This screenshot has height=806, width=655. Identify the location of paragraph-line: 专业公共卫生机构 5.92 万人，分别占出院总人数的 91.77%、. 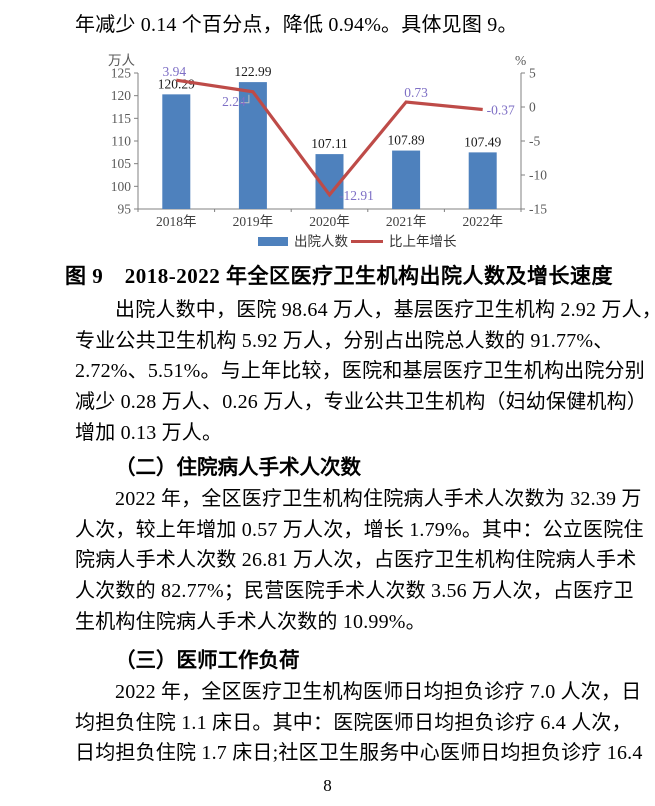
(344, 340).